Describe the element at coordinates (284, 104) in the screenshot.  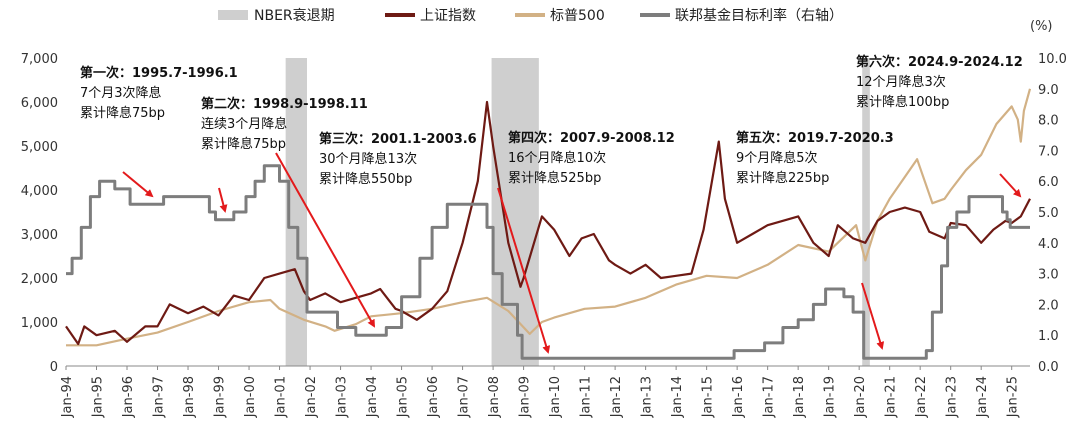
I see `annotation-2-title: 第二次：1998.9-1998.11` at that location.